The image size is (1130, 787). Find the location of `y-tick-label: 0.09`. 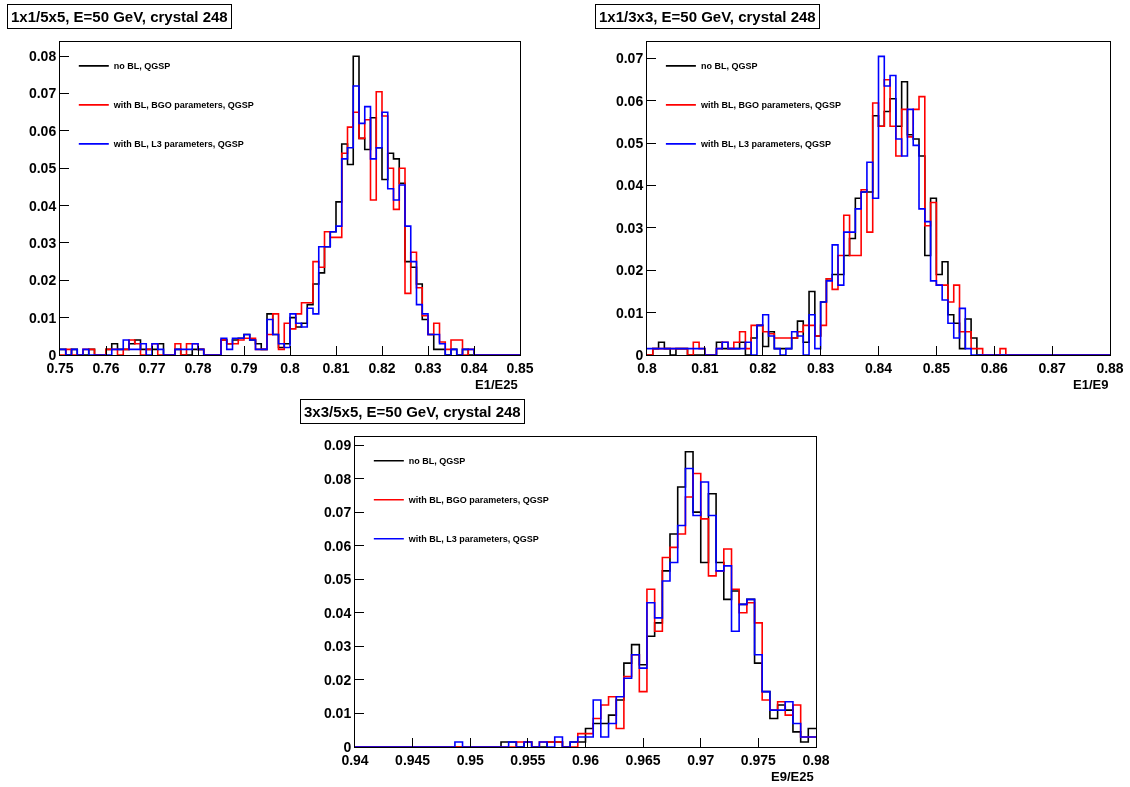

y-tick-label: 0.09 is located at coordinates (337, 444).